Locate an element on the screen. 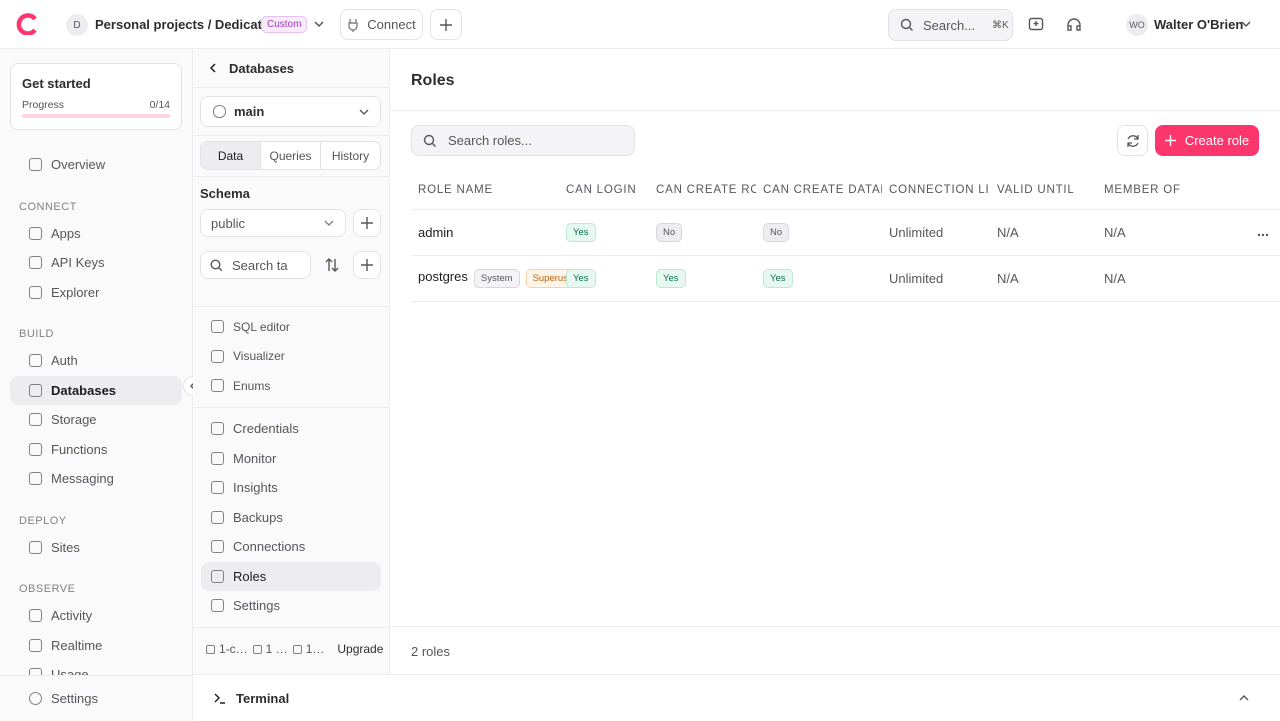  status-badge: Yes is located at coordinates (778, 278).